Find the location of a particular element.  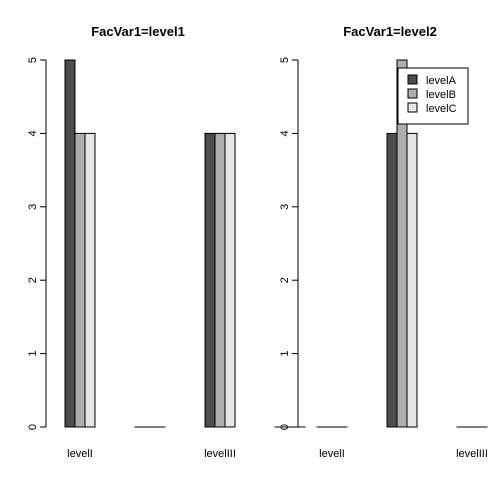

legend-label: levelB is located at coordinates (441, 95).